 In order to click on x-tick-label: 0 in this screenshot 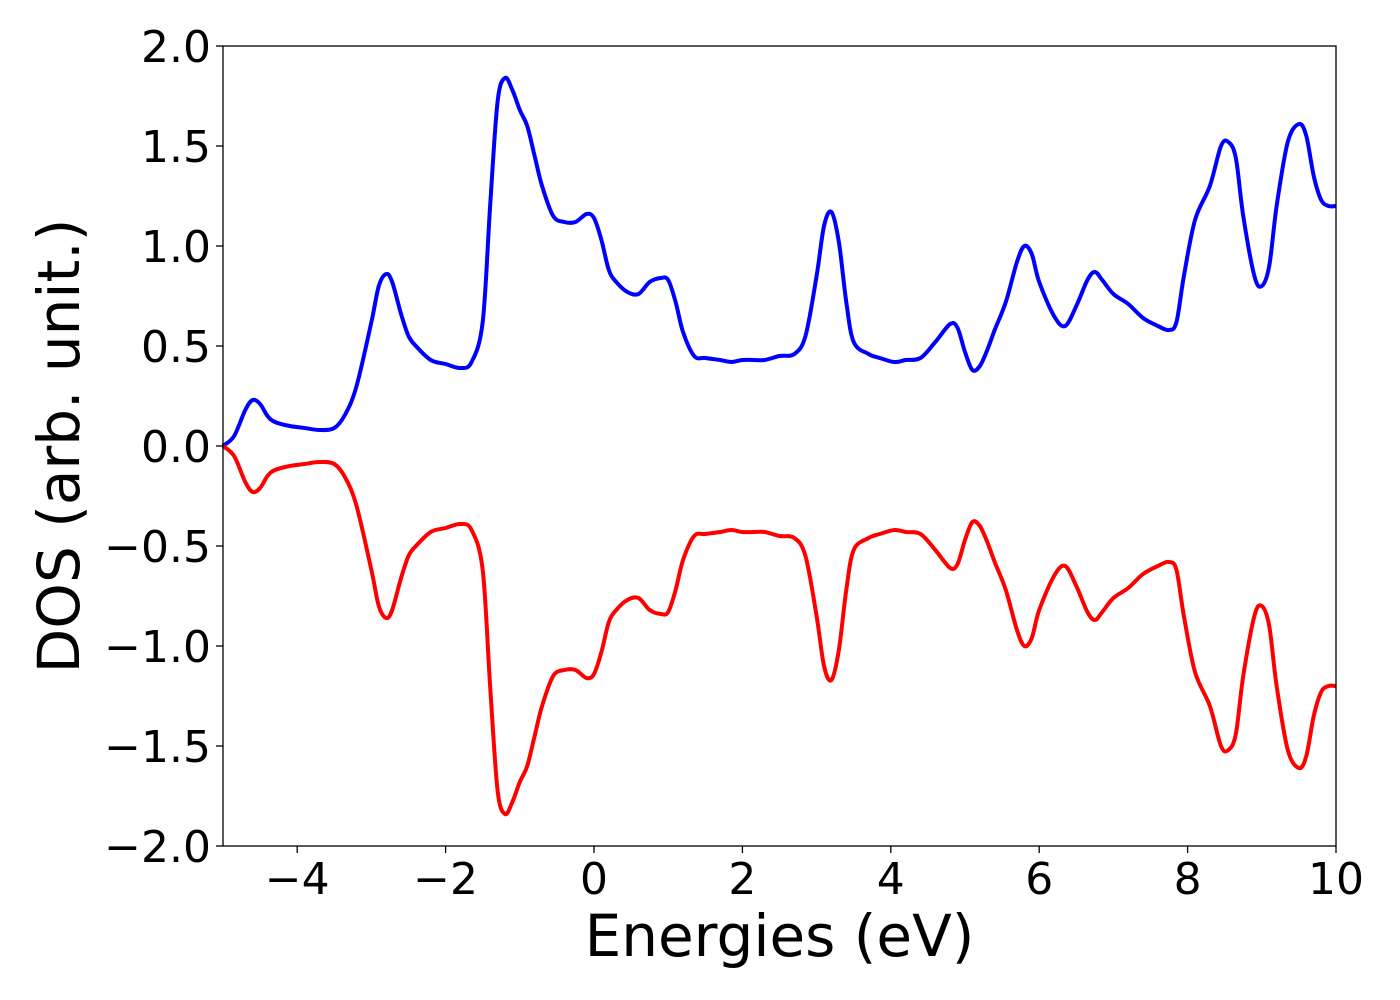, I will do `click(594, 879)`.